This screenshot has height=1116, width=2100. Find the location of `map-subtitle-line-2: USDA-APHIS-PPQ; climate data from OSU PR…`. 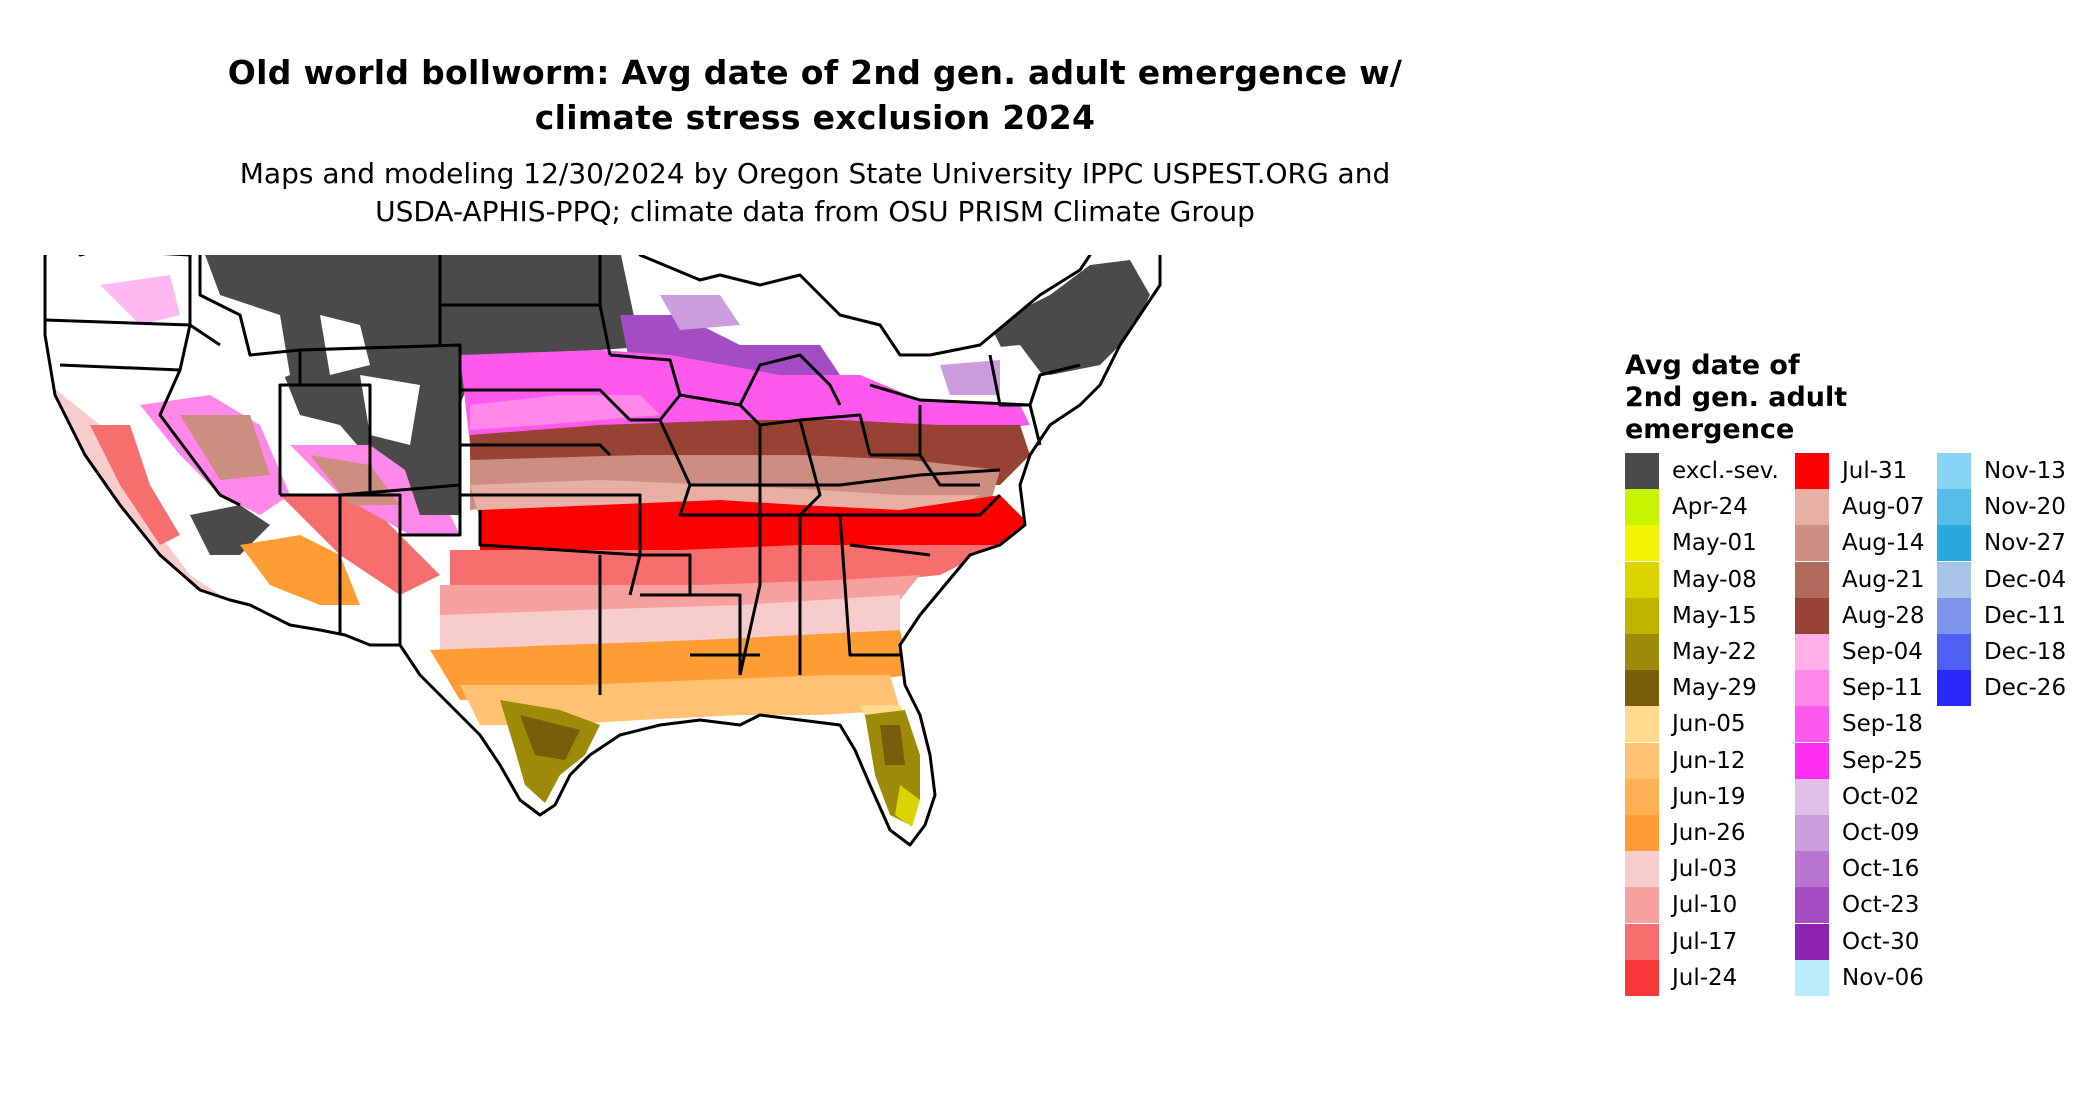

map-subtitle-line-2: USDA-APHIS-PPQ; climate data from OSU PR… is located at coordinates (815, 211).